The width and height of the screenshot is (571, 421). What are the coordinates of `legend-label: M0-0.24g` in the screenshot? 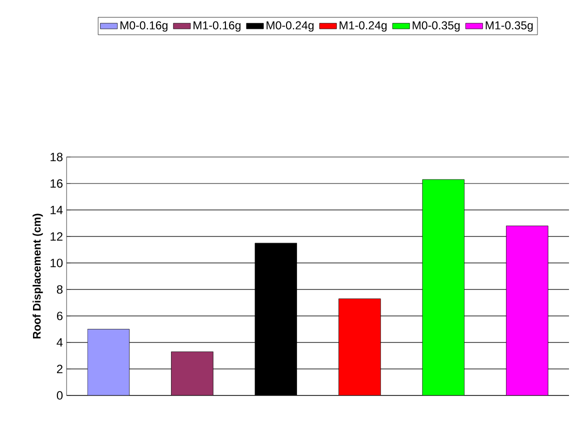 It's located at (290, 26).